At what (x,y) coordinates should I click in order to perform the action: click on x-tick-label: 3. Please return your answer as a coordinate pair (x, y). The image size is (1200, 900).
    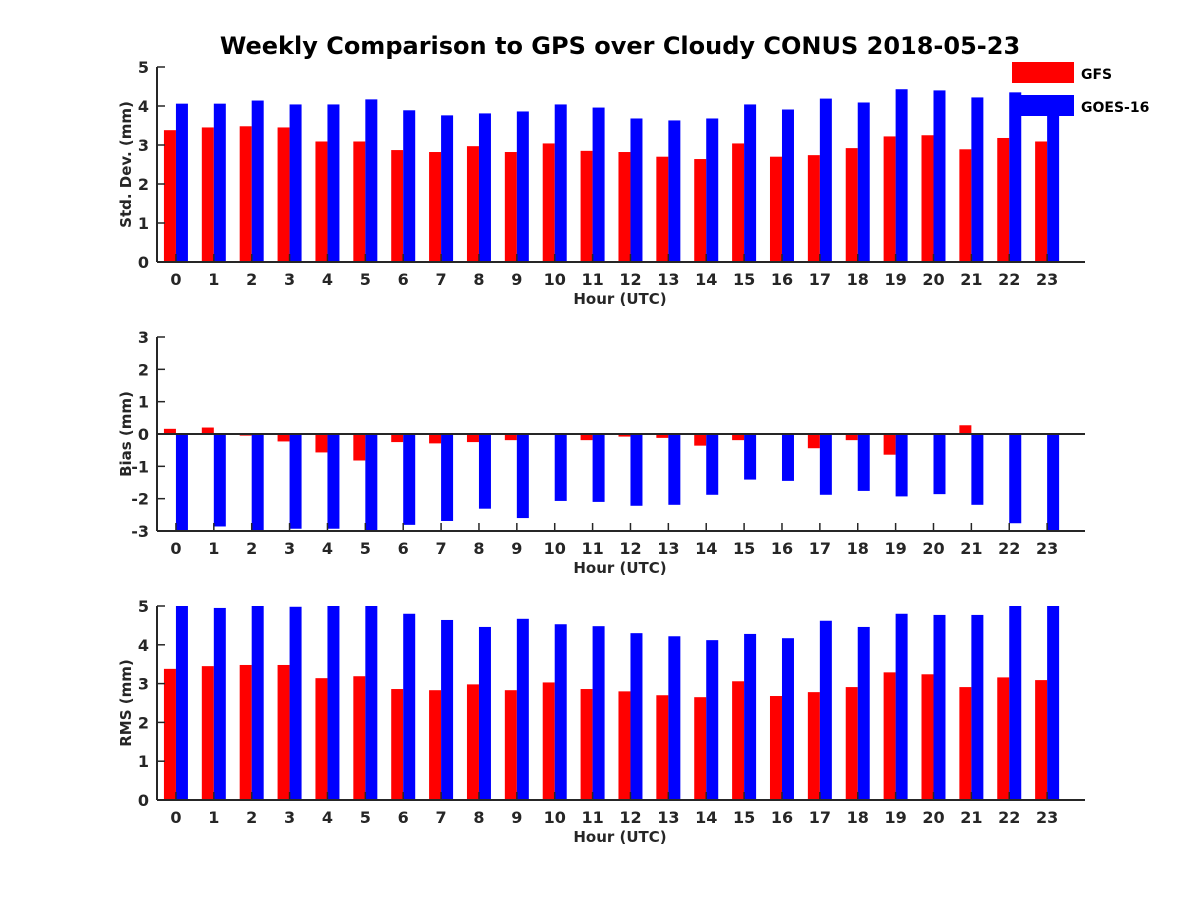
    Looking at the image, I should click on (289, 279).